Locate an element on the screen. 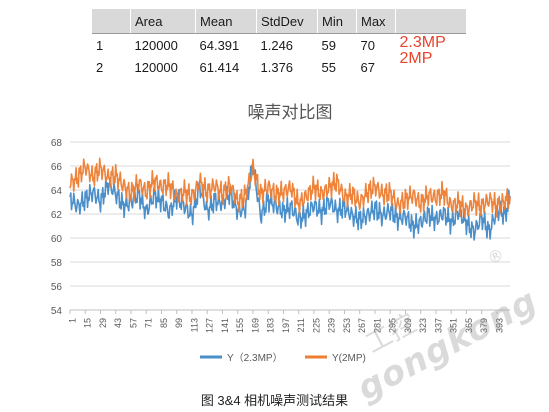  stats-header-row: Area Mean StdDev Min Max is located at coordinates (279, 21).